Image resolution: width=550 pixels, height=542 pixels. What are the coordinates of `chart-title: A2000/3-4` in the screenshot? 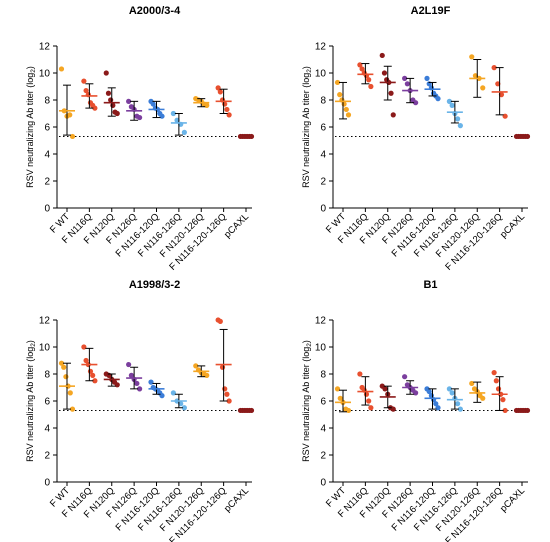 It's located at (155, 11).